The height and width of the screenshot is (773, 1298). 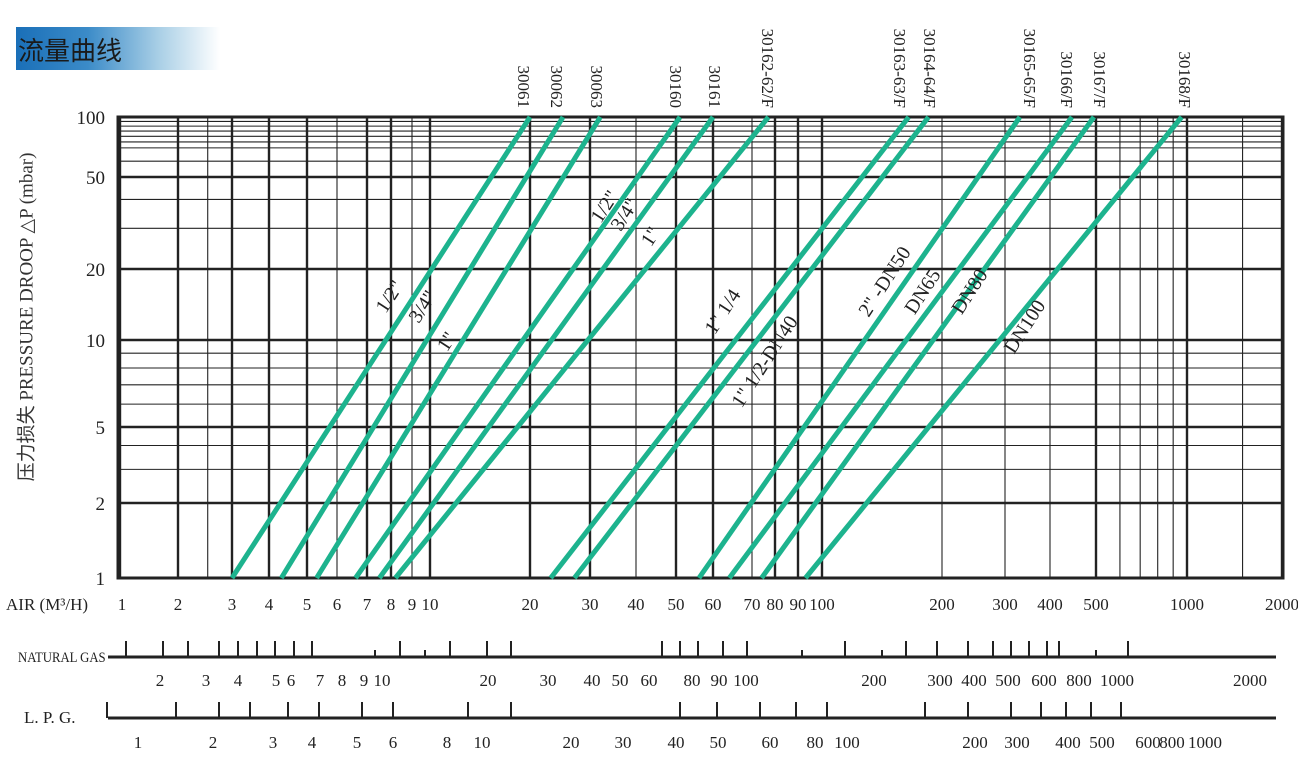 I want to click on y-tick-label: 10, so click(x=95, y=341).